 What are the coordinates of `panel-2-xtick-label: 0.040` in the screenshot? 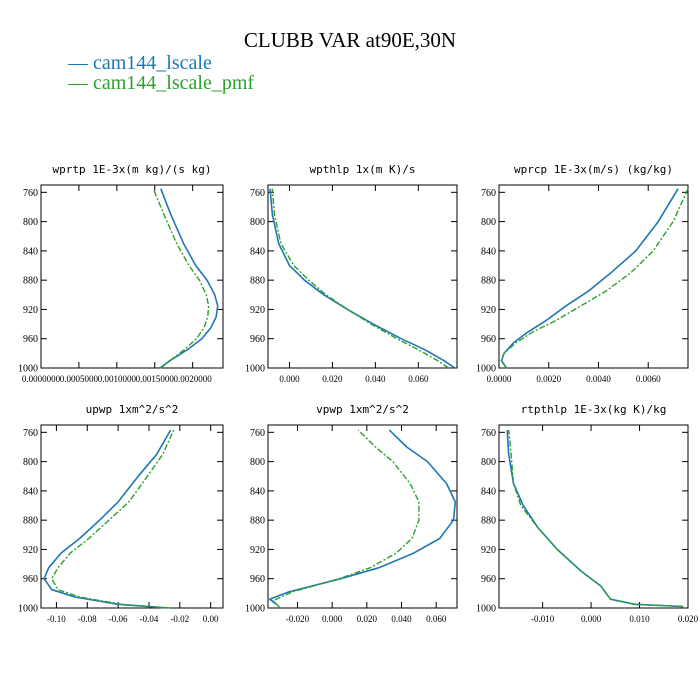 It's located at (375, 379).